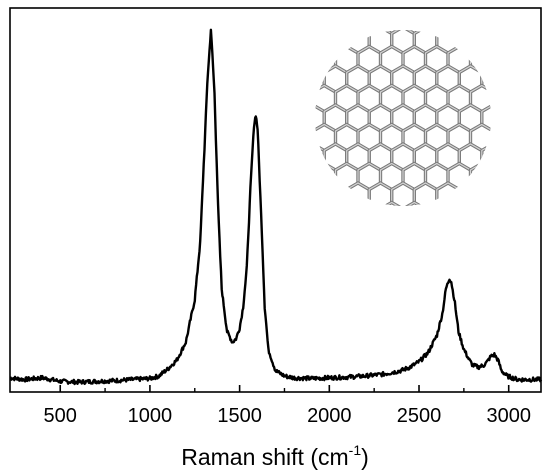  What do you see at coordinates (60, 416) in the screenshot?
I see `x-tick-label: 500` at bounding box center [60, 416].